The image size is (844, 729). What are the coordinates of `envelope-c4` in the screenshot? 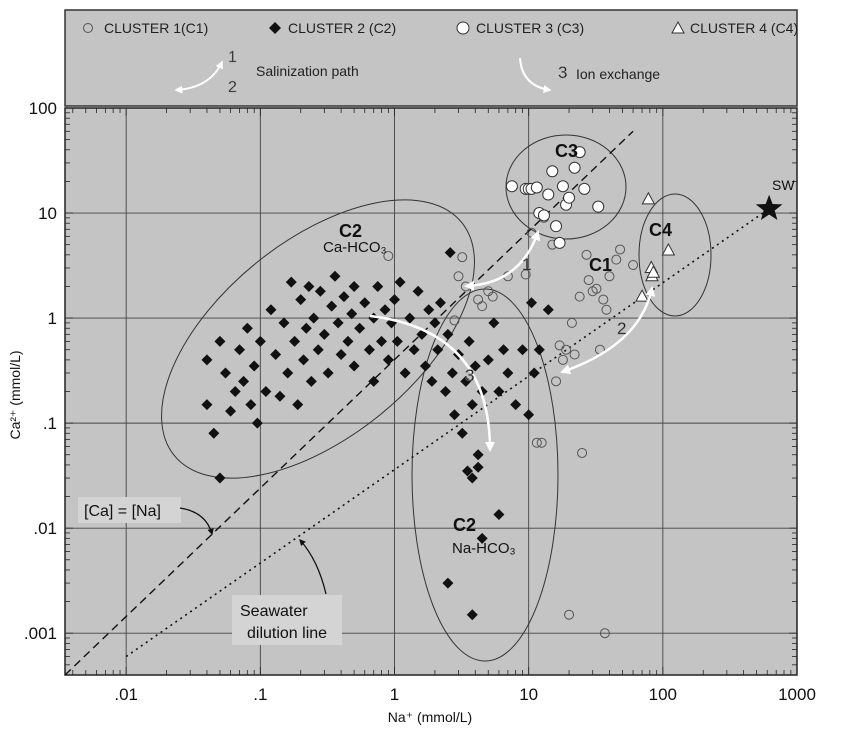 It's located at (675, 255).